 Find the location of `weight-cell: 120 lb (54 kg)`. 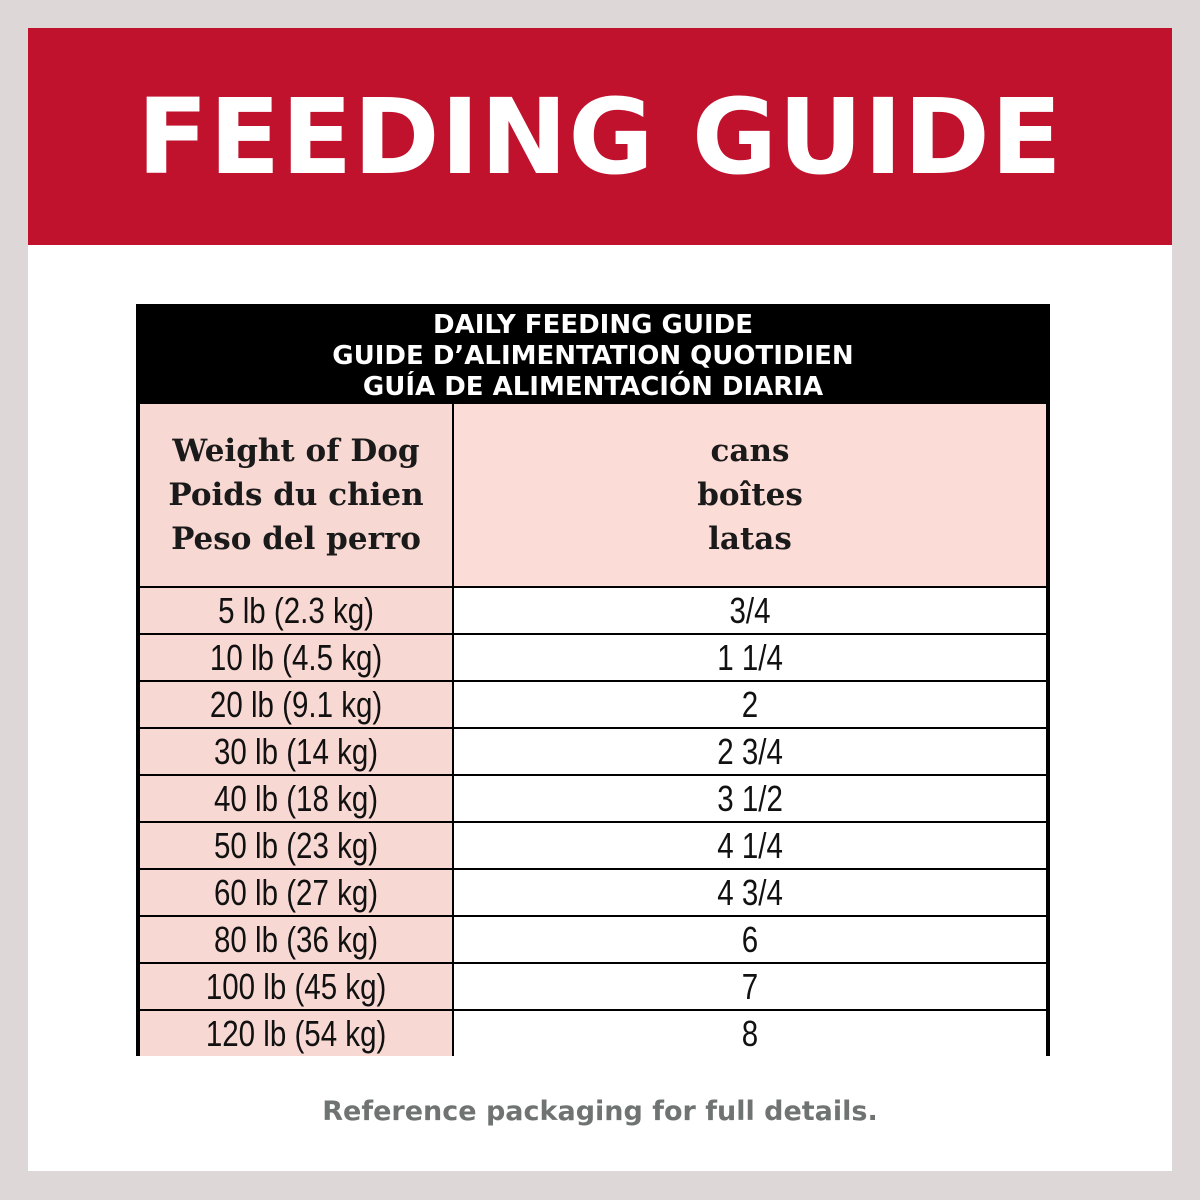

weight-cell: 120 lb (54 kg) is located at coordinates (297, 1033).